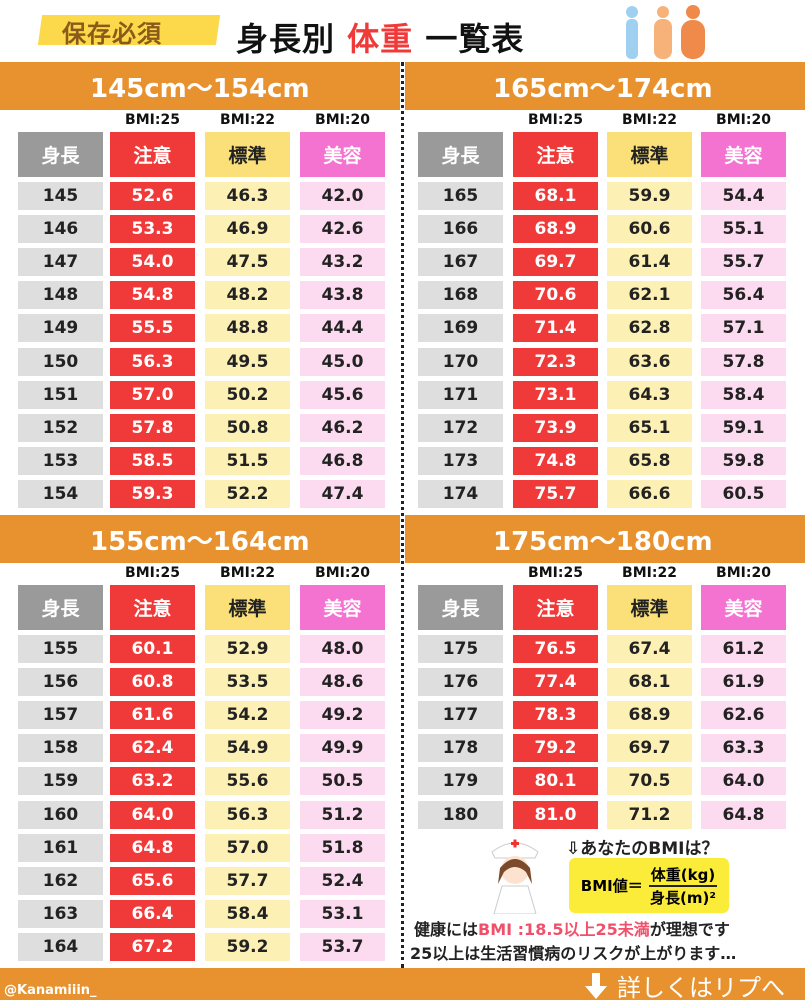 The image size is (805, 1003). What do you see at coordinates (460, 394) in the screenshot?
I see `height-cell: 171` at bounding box center [460, 394].